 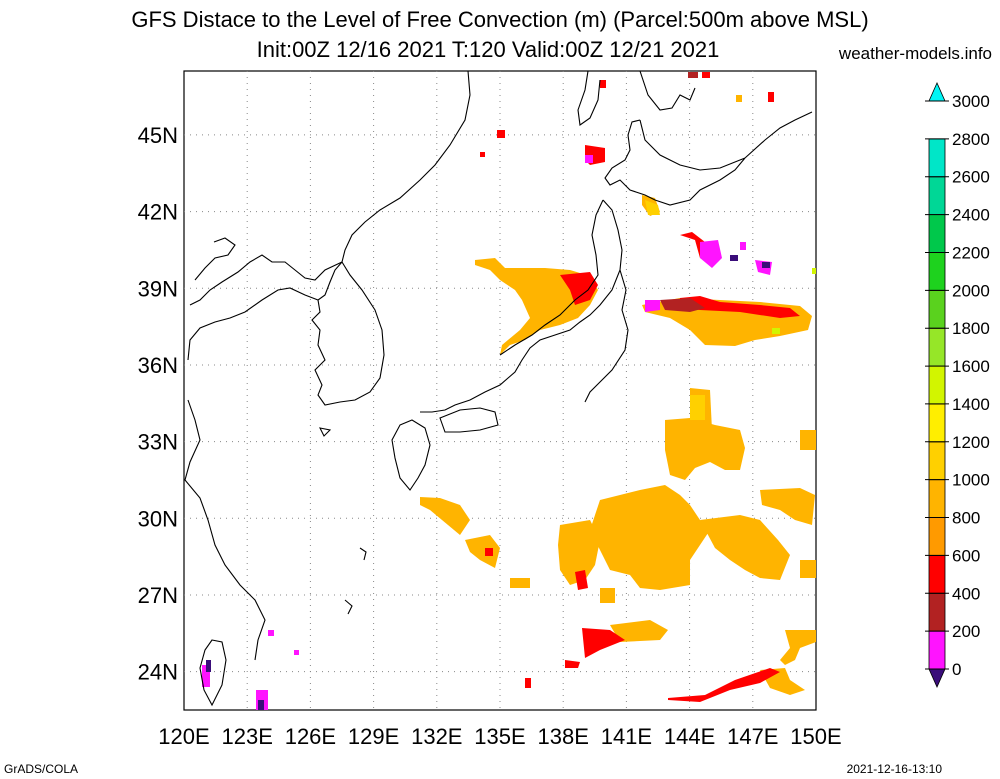 I want to click on lon-tick-label: 135E, so click(x=499, y=736).